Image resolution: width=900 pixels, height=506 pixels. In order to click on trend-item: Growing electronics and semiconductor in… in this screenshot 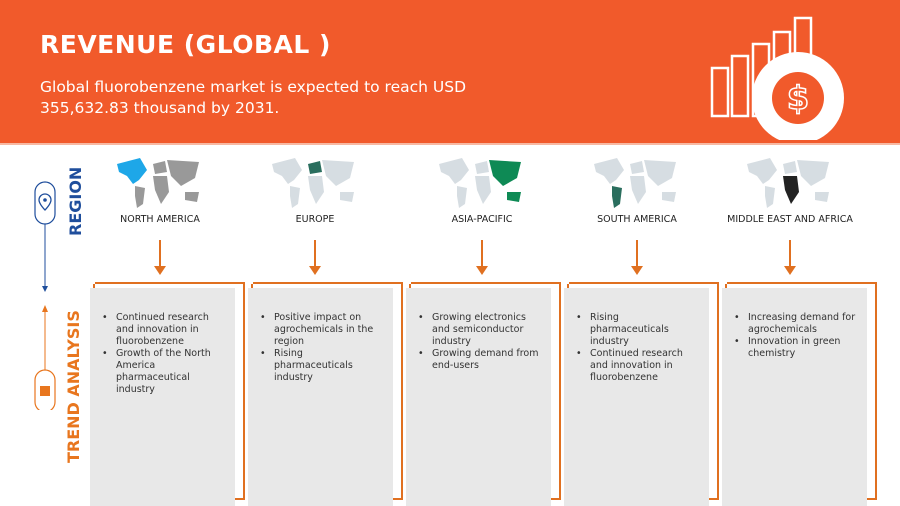, I will do `click(479, 330)`.